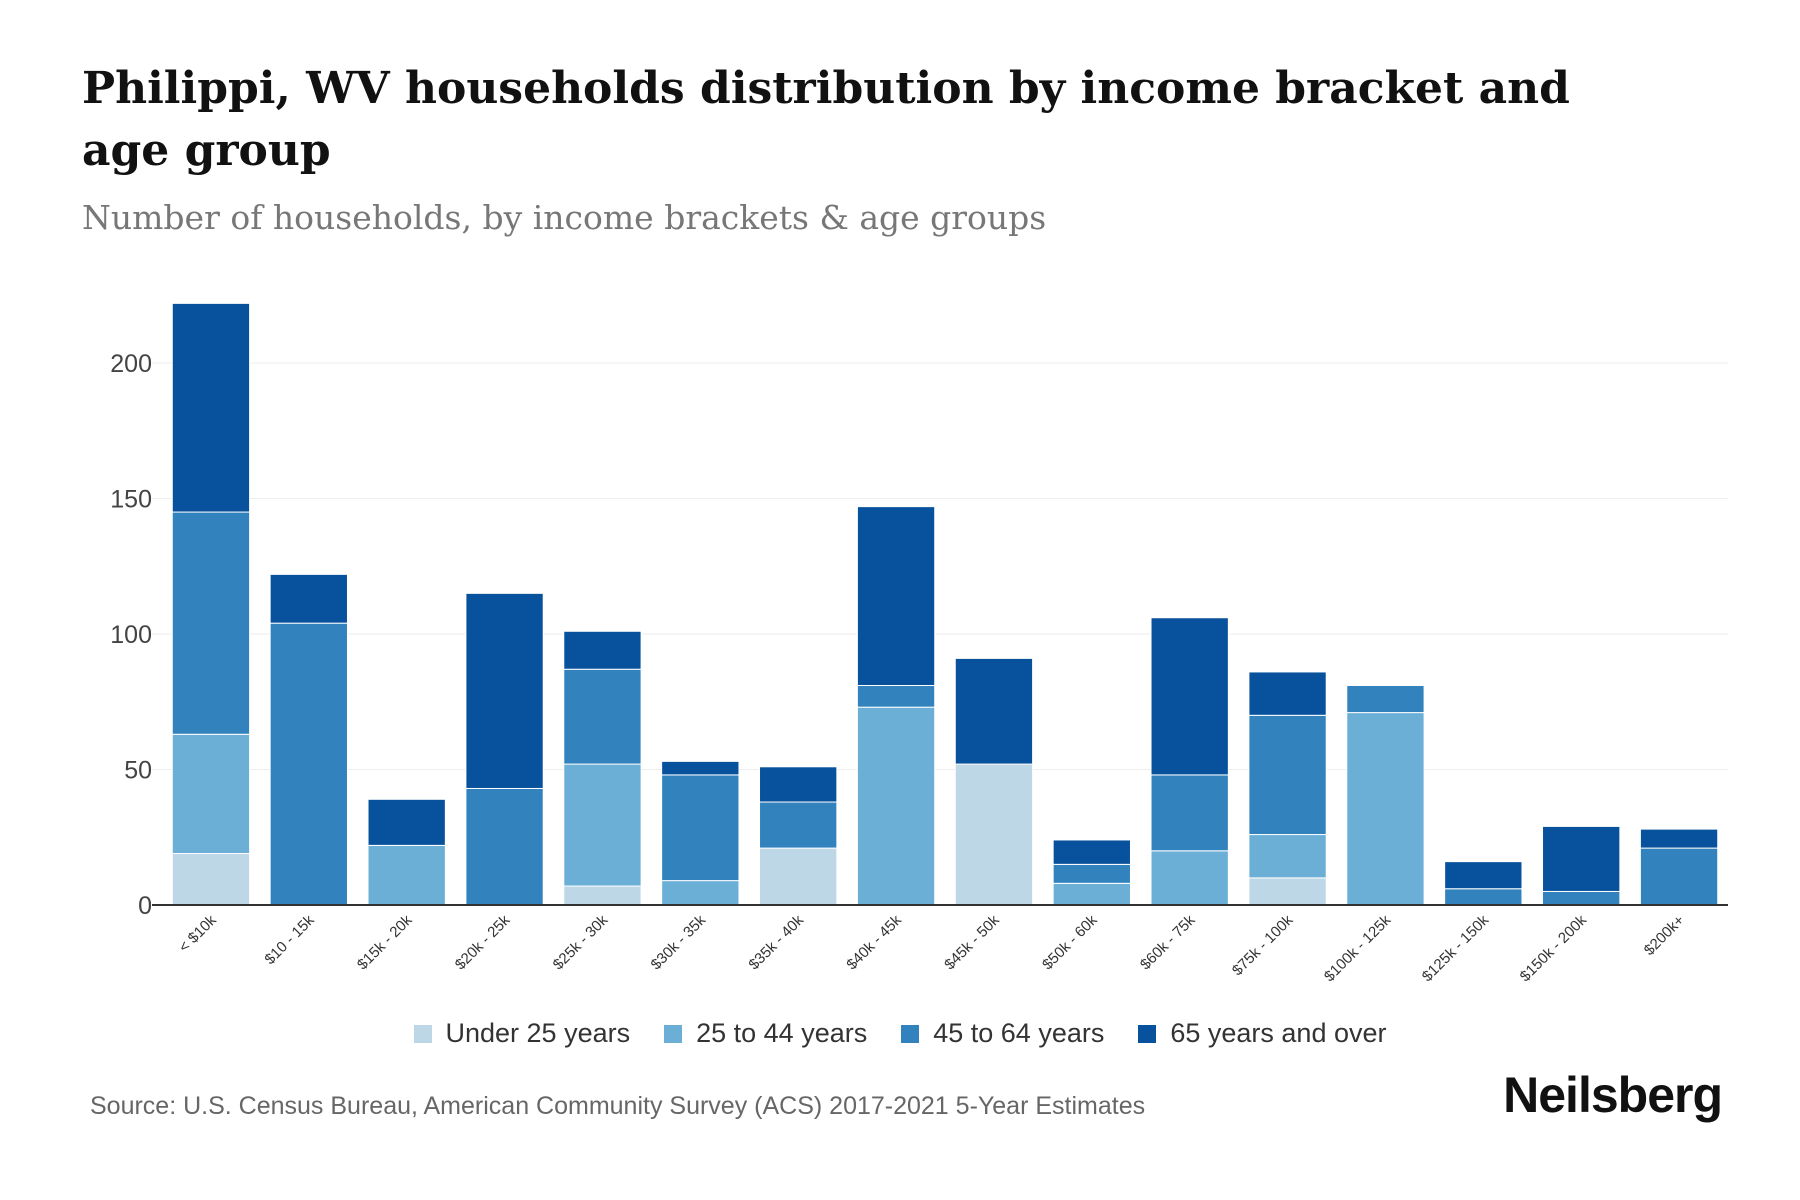  I want to click on brand-logo: Neilsberg, so click(1613, 1095).